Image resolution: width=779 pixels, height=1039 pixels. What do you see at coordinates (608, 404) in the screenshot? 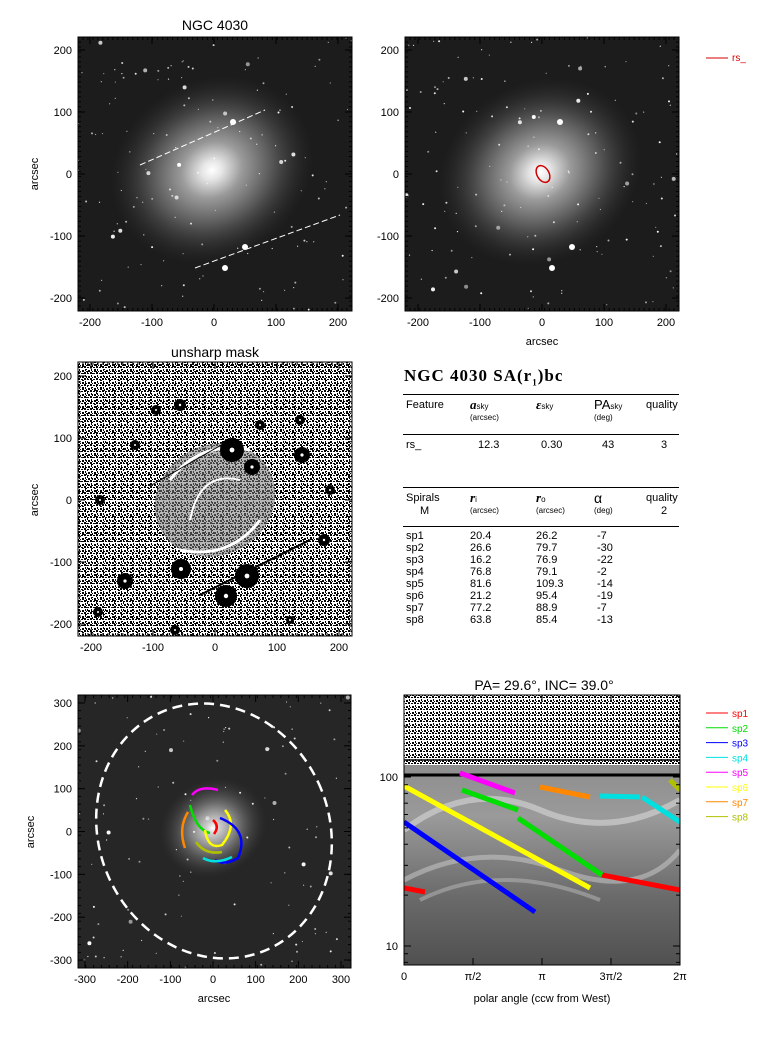
I see `header-pa: PAsky` at bounding box center [608, 404].